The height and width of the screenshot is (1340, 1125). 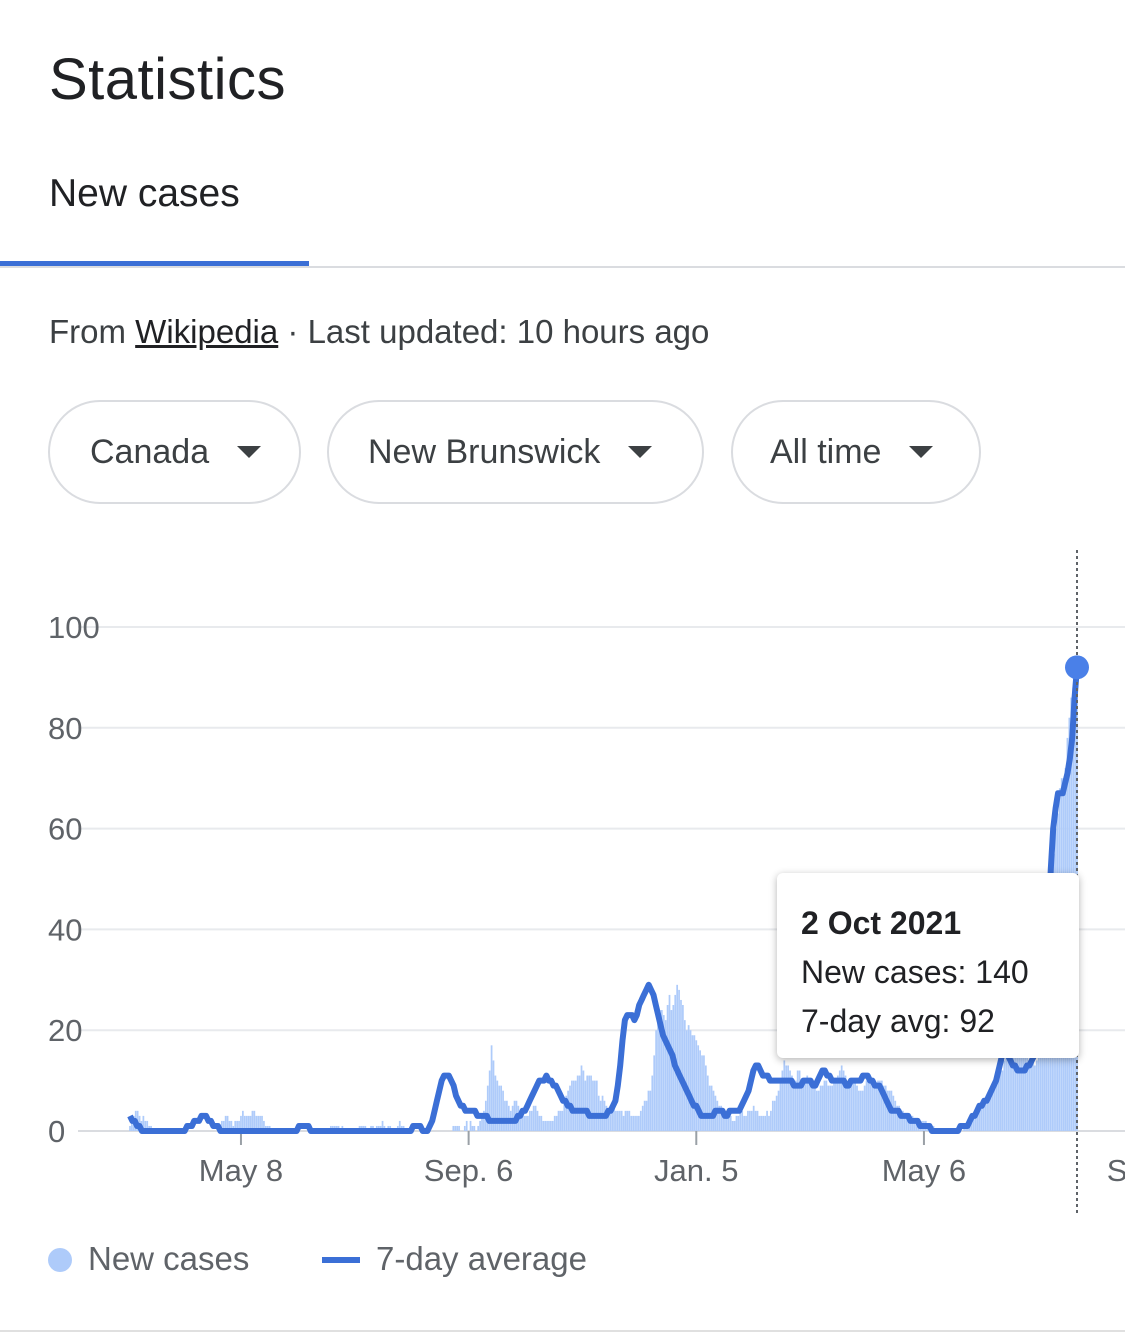 What do you see at coordinates (144, 193) in the screenshot?
I see `tab-new-cases: New cases` at bounding box center [144, 193].